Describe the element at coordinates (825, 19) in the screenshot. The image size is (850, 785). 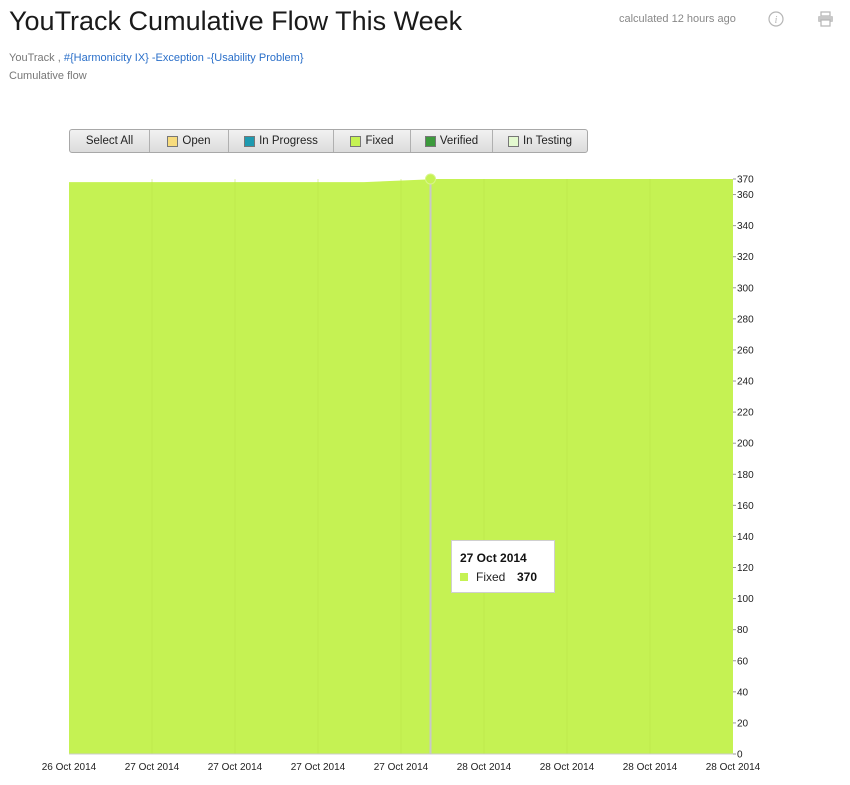
I see `print-icon` at that location.